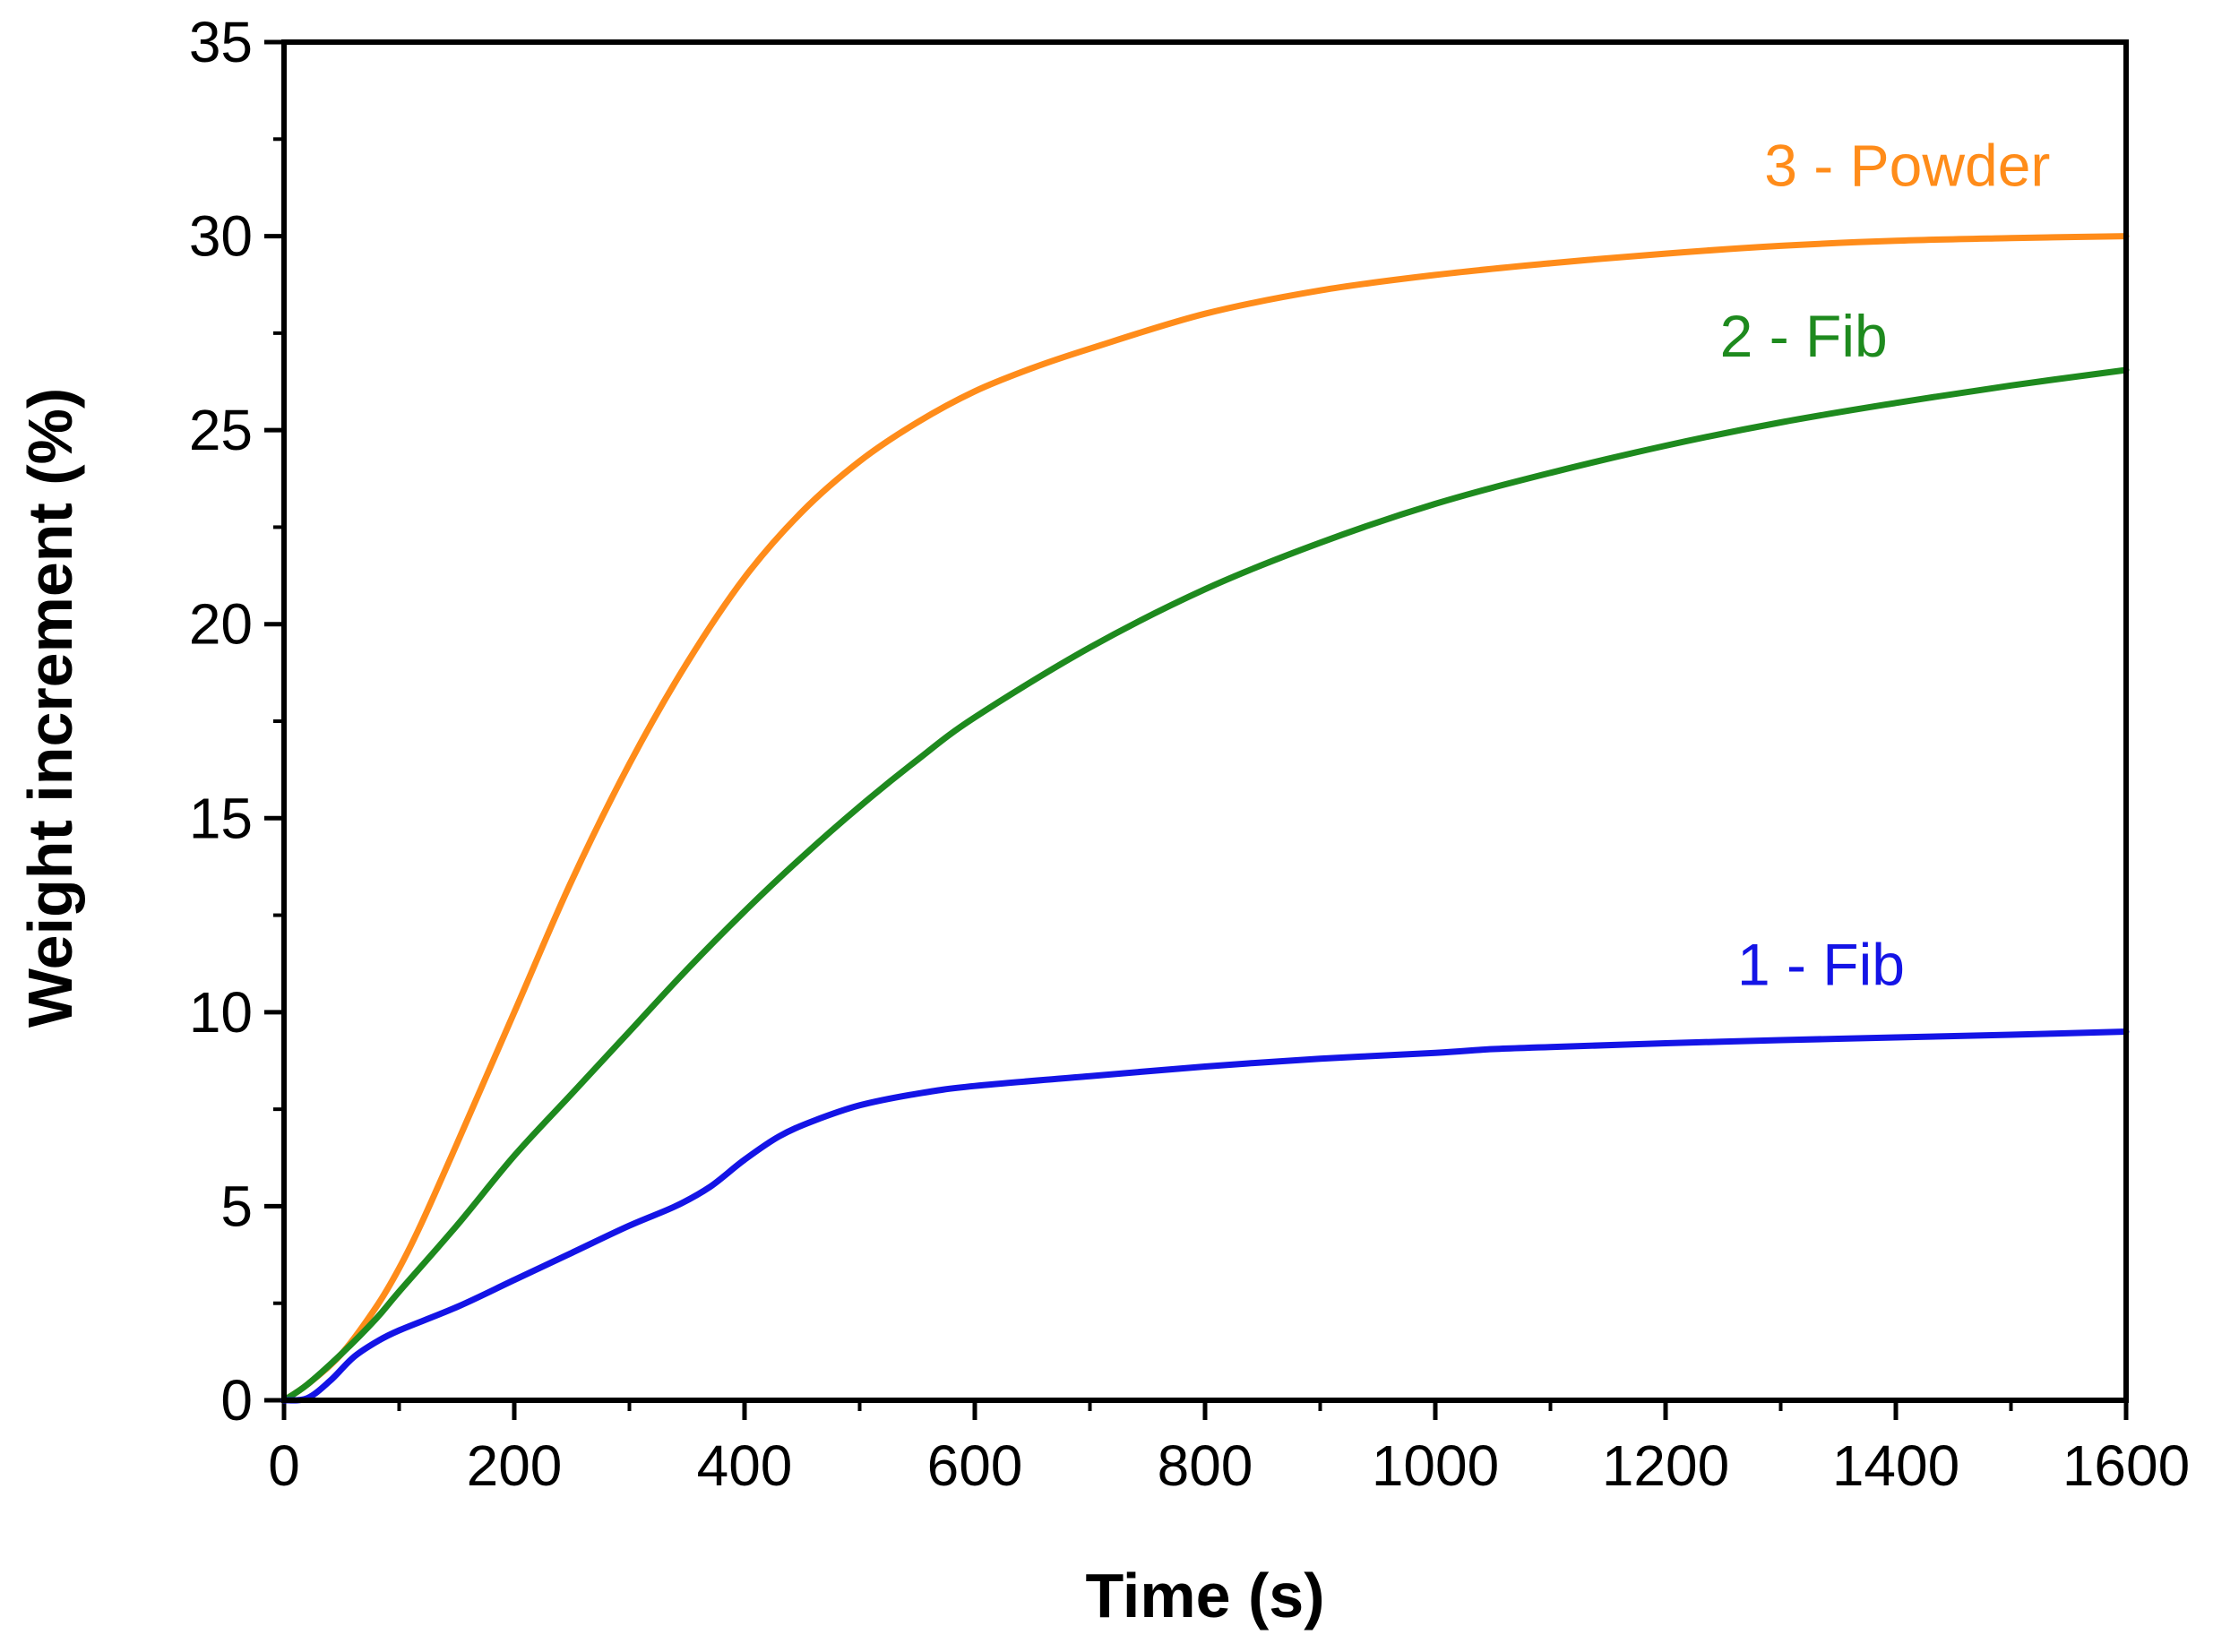 The height and width of the screenshot is (1652, 2213). Describe the element at coordinates (1821, 965) in the screenshot. I see `series-label-1-fib: 1 - Fib` at that location.